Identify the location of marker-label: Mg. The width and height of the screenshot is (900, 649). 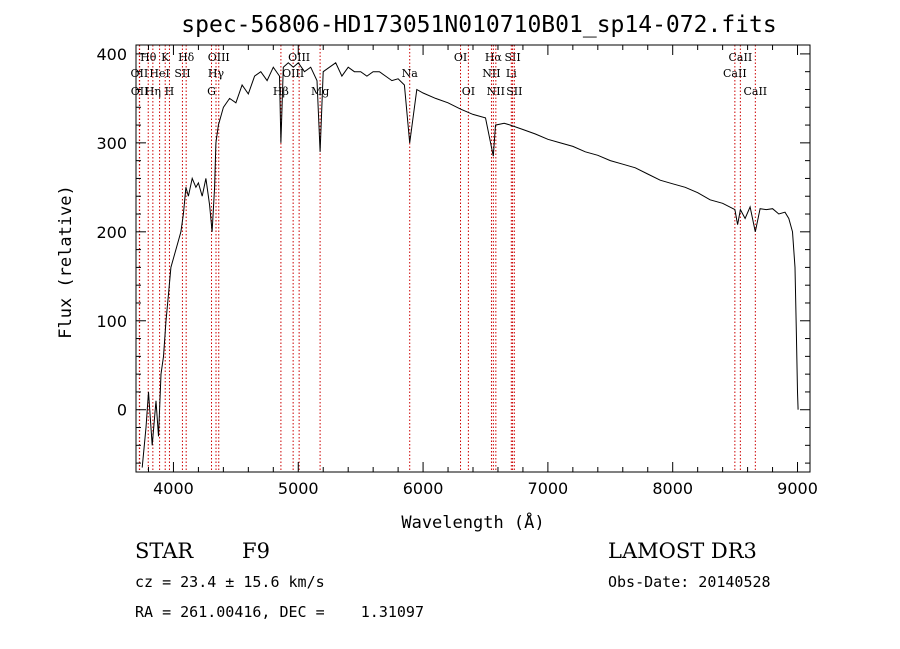
(320, 91).